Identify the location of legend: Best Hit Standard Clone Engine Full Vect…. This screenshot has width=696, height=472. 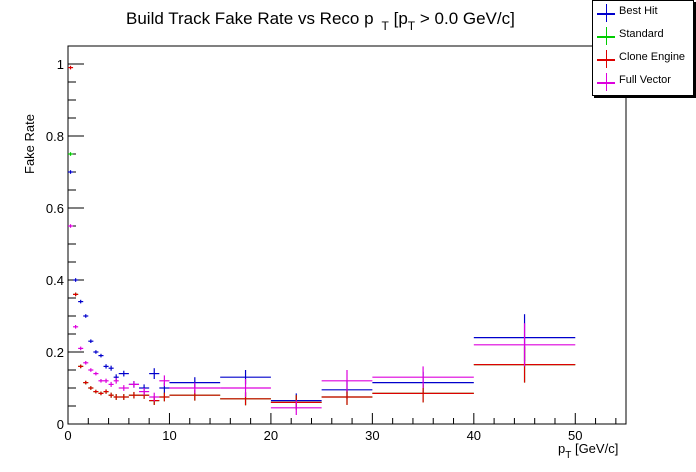
(643, 48).